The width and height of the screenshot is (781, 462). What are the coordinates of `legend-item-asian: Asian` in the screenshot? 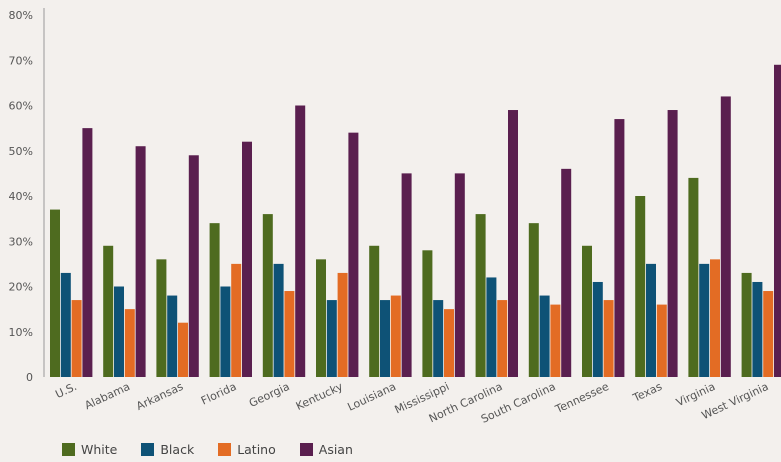 It's located at (326, 449).